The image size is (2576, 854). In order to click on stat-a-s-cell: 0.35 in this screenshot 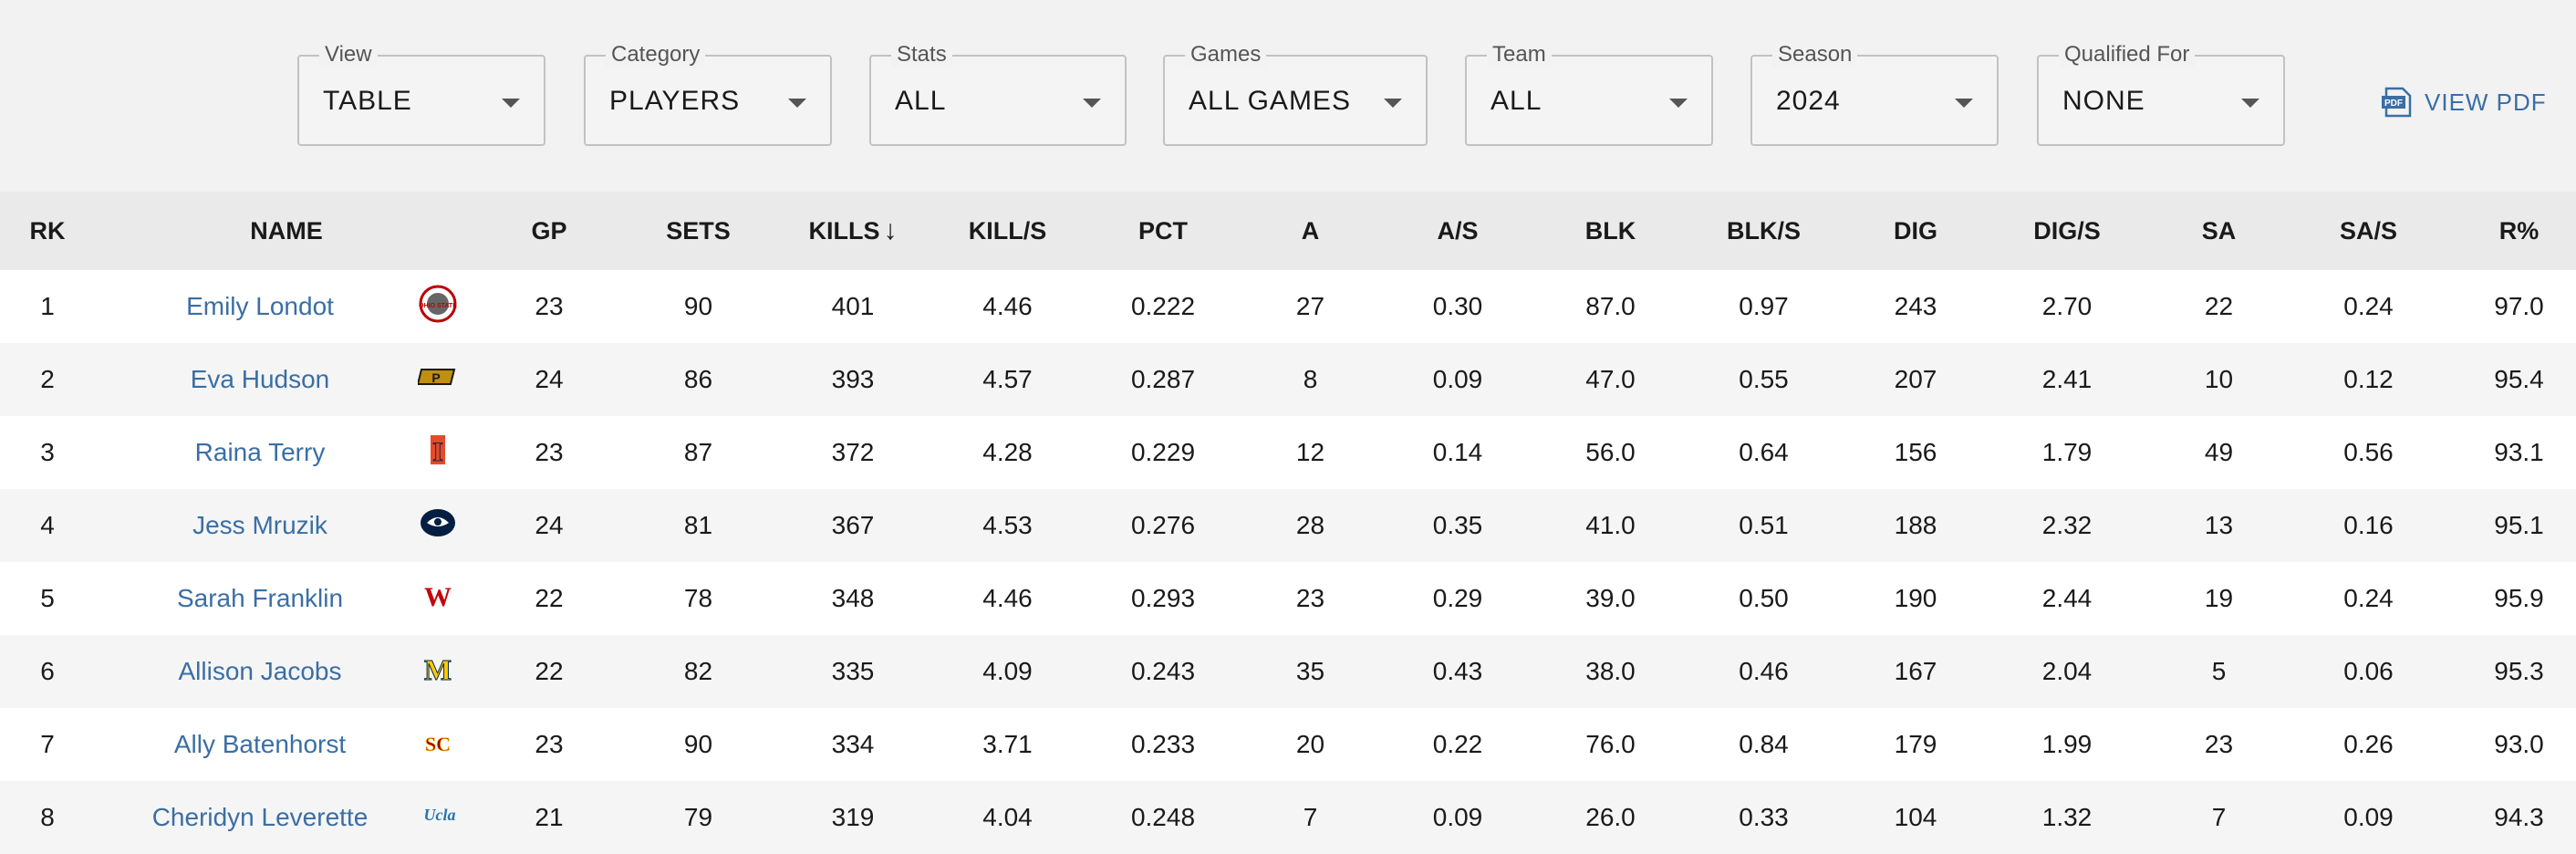, I will do `click(1457, 525)`.